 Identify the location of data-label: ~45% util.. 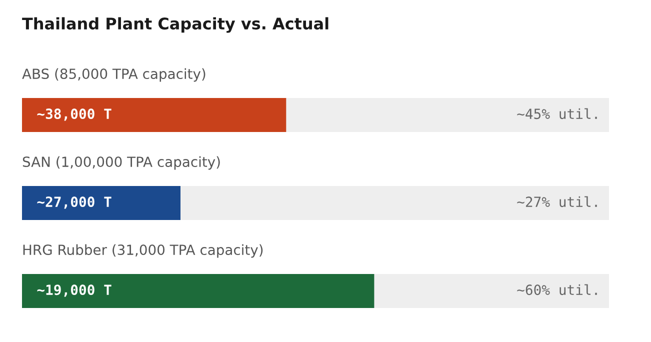
(557, 114).